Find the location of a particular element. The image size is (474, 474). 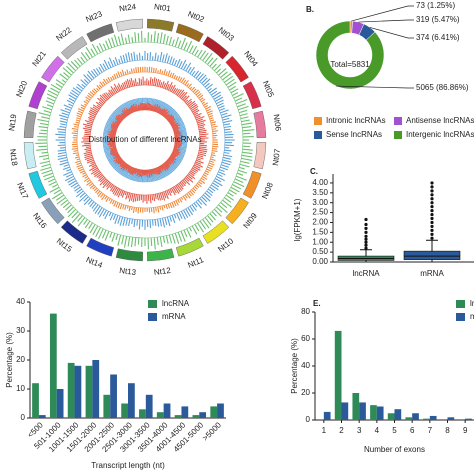

outlier is located at coordinates (366, 245).